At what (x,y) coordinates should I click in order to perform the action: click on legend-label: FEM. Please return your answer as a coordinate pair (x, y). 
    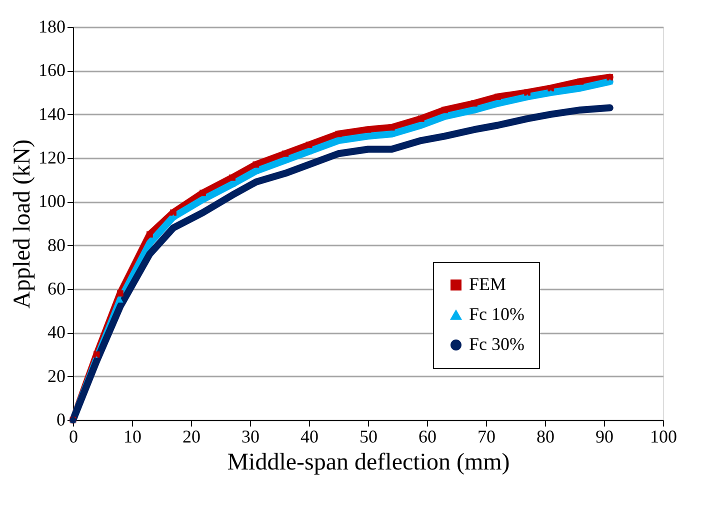
    Looking at the image, I should click on (487, 284).